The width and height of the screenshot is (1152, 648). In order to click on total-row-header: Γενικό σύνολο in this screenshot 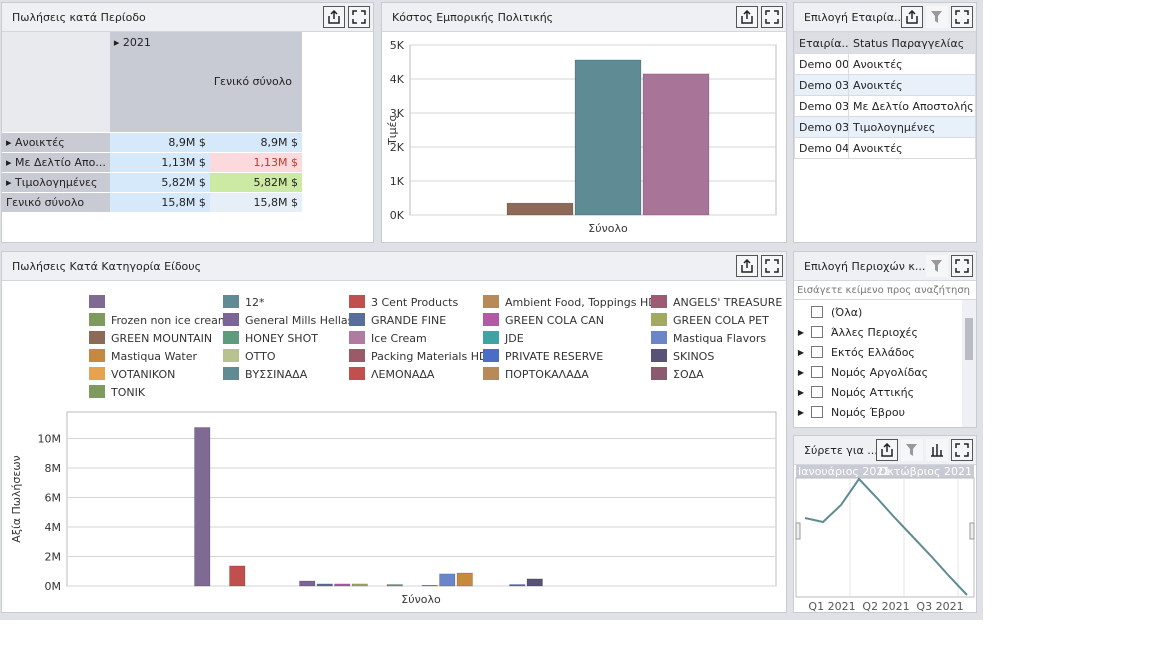, I will do `click(56, 202)`.